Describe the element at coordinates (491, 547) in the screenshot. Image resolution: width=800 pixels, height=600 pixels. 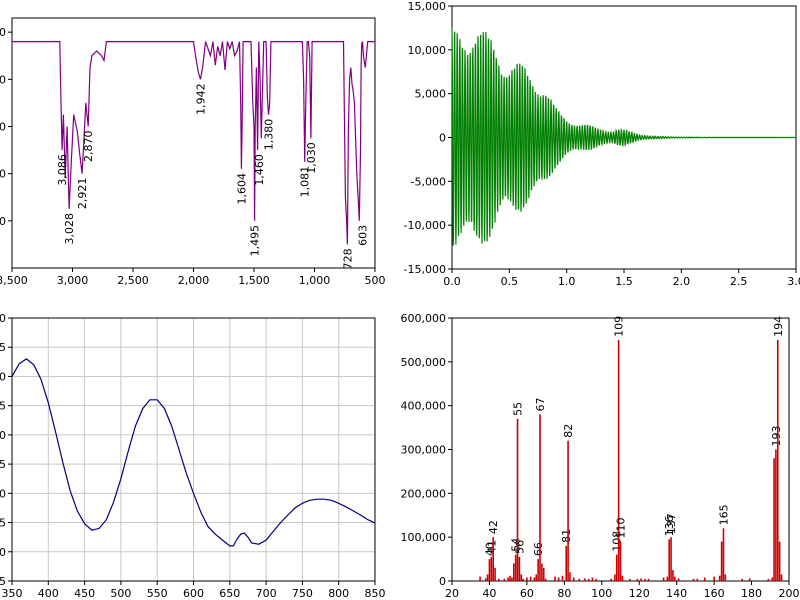
I see `mass-peak-label: 41` at that location.